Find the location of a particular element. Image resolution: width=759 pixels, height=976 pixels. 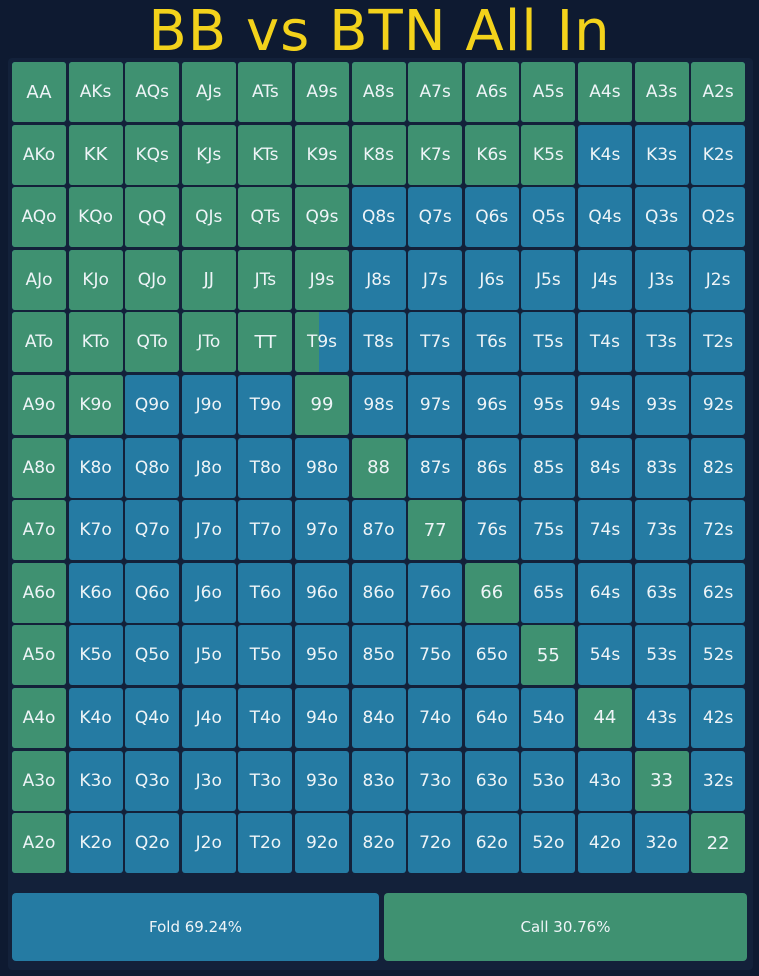

hand-cell-qjs: QJs is located at coordinates (208, 217).